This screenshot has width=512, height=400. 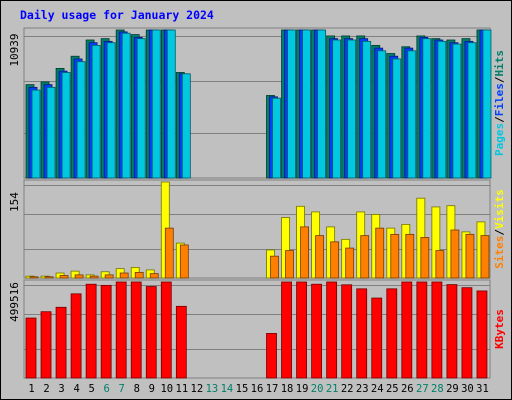 What do you see at coordinates (377, 389) in the screenshot?
I see `x-tick-label-day-24: 24` at bounding box center [377, 389].